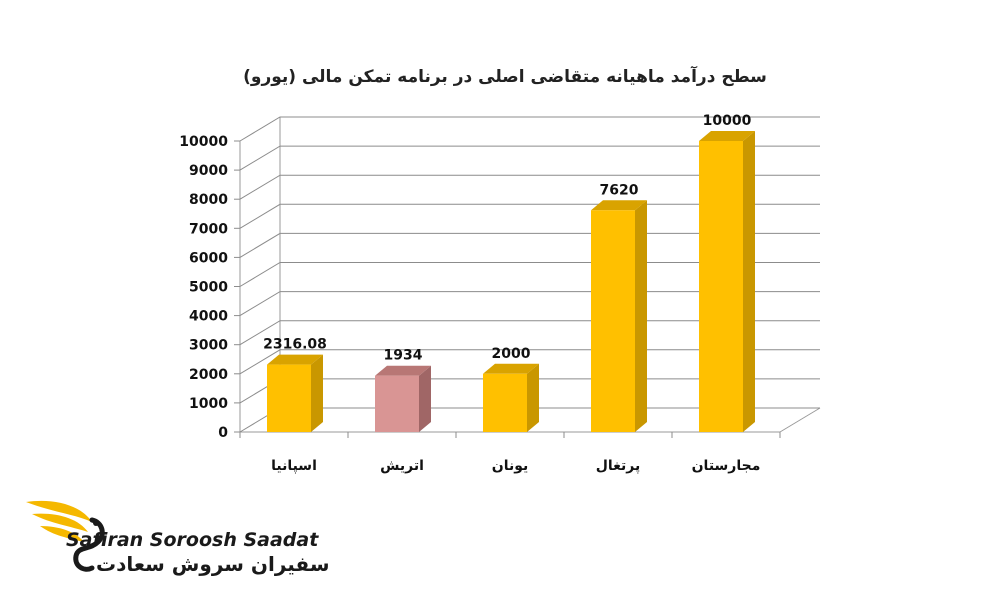  I want to click on brand-logo-icon, so click(65, 536).